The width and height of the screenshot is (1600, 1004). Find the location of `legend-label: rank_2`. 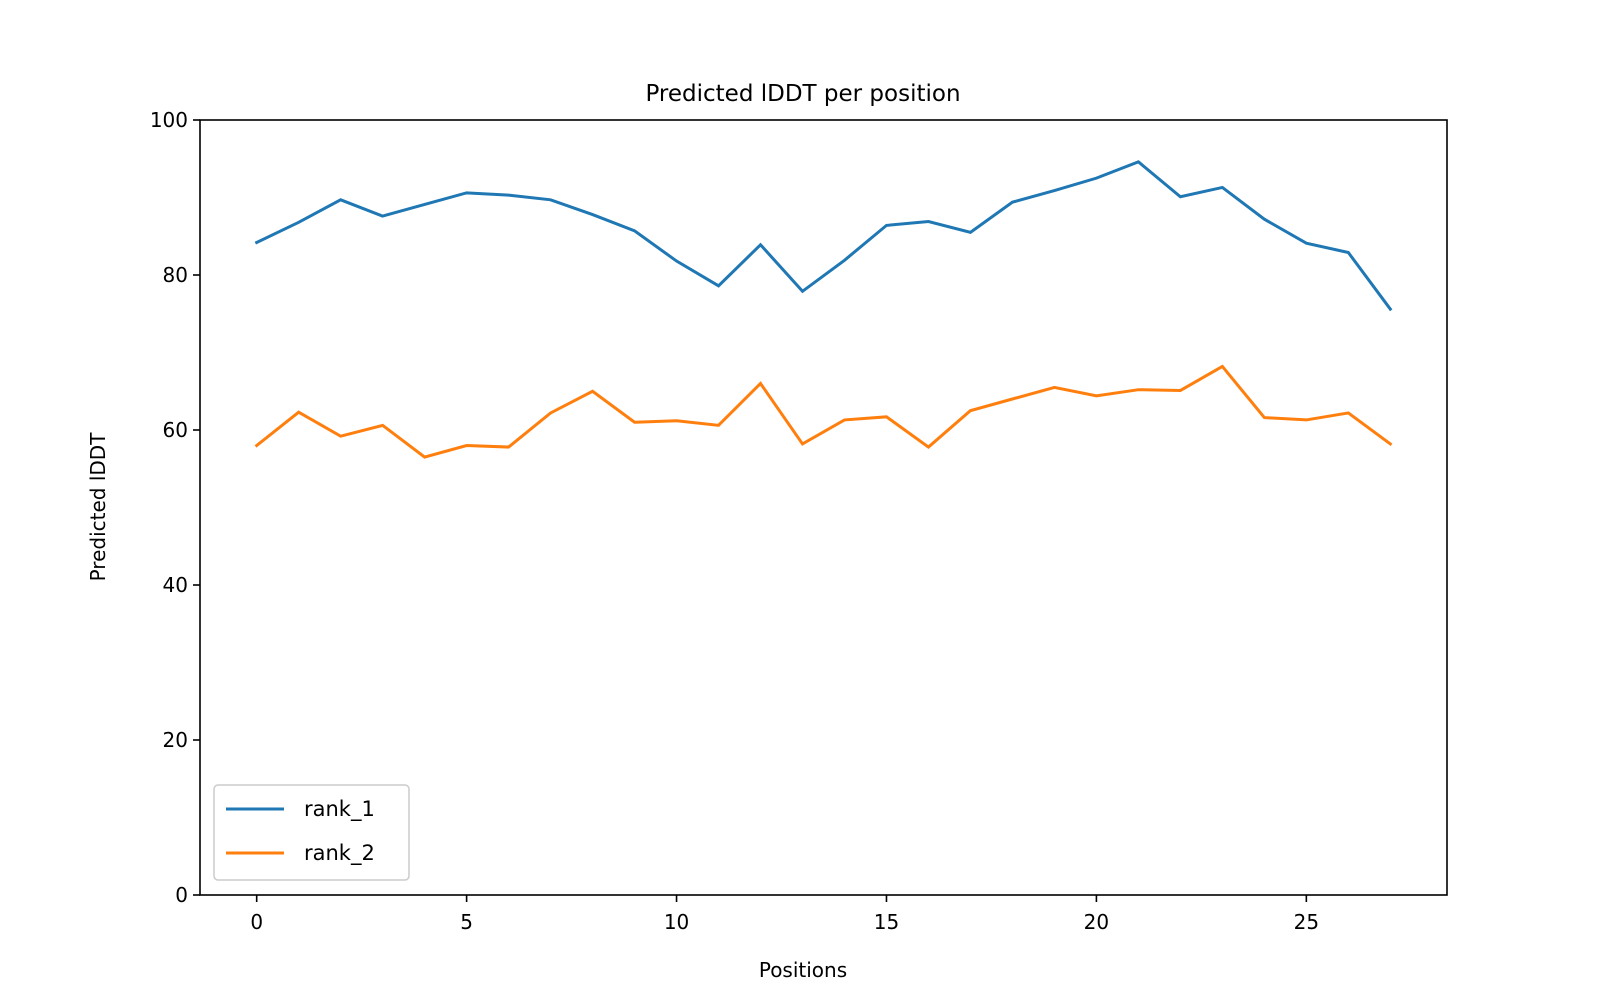

legend-label: rank_2 is located at coordinates (339, 853).